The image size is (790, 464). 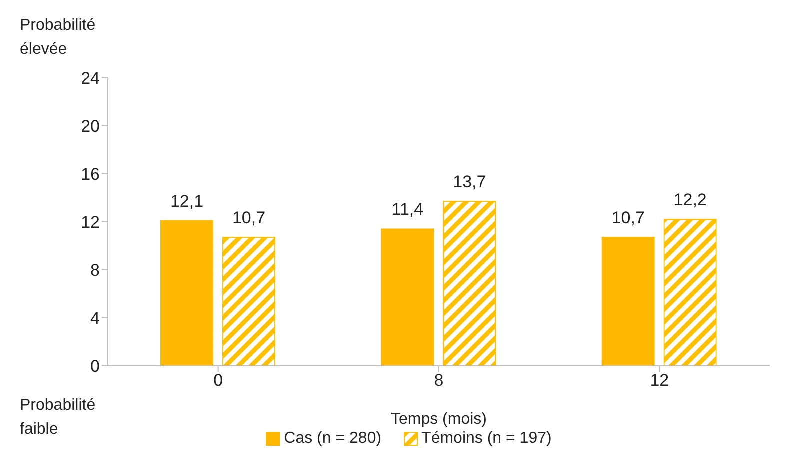 I want to click on x-axis-title: Temps (mois), so click(x=439, y=419).